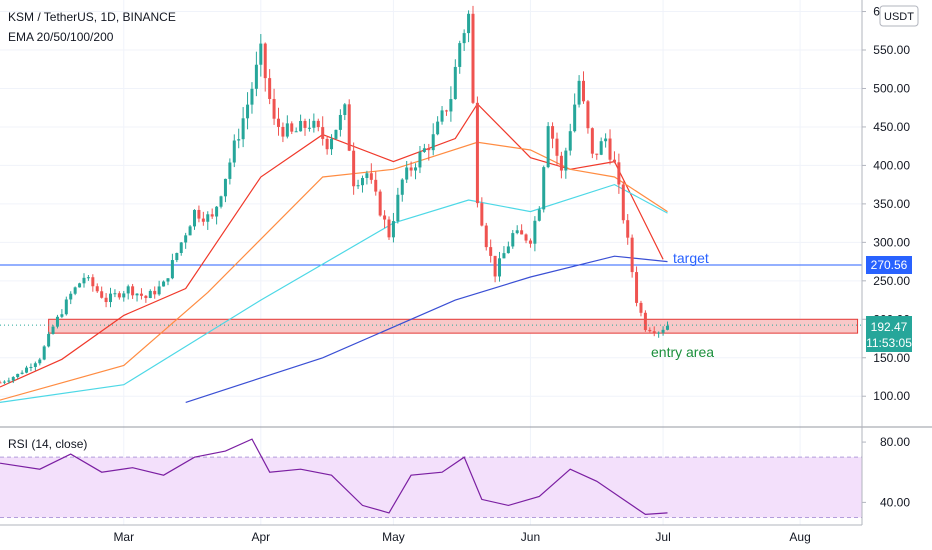 Image resolution: width=932 pixels, height=550 pixels. I want to click on time-tick-label: May, so click(393, 537).